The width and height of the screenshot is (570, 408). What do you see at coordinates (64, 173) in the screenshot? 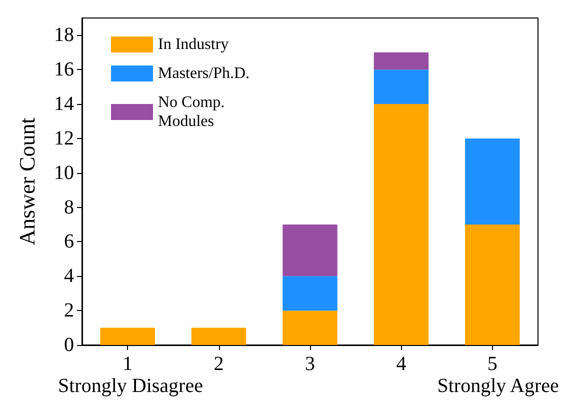
I see `y-tick-label: 10` at bounding box center [64, 173].